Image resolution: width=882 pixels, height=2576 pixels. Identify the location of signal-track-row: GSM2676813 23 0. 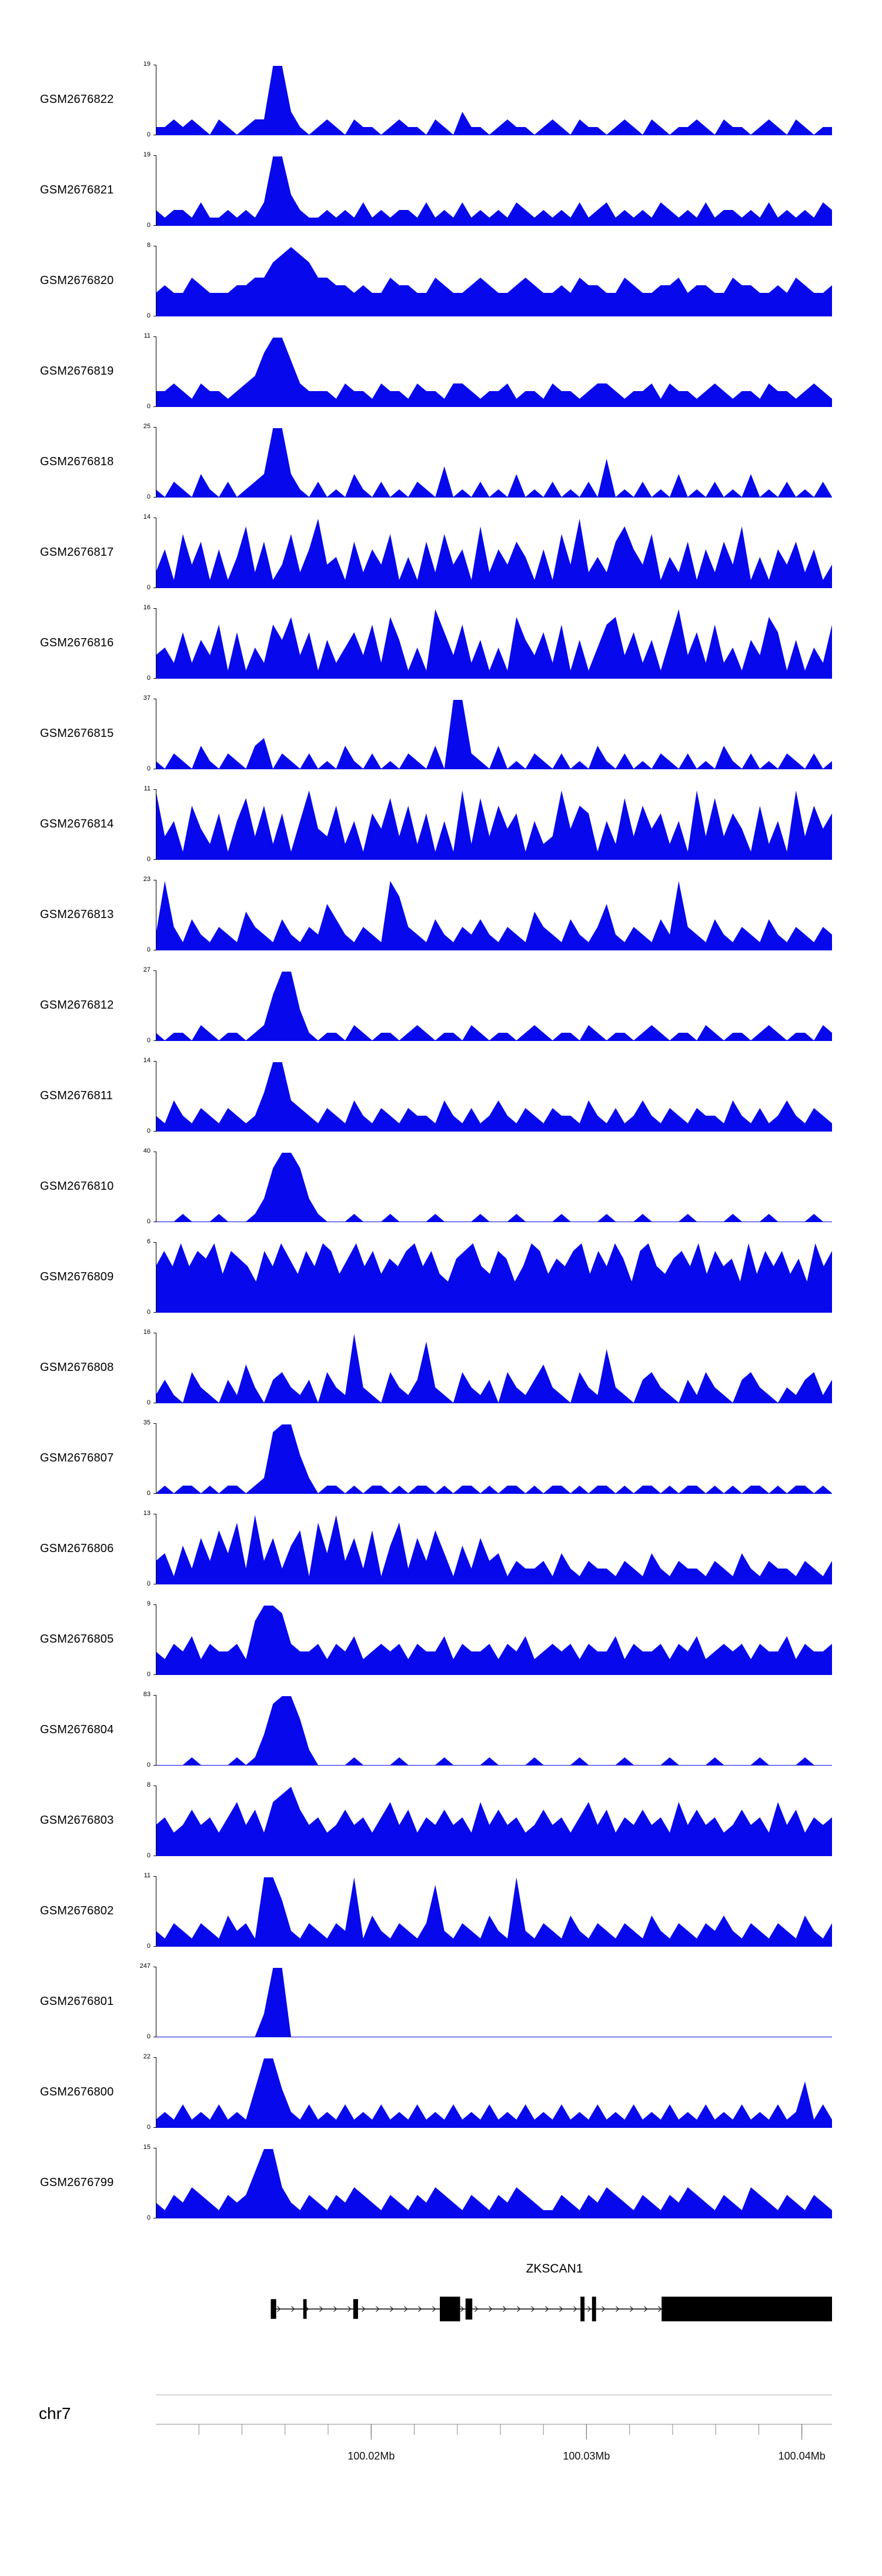
(441, 912).